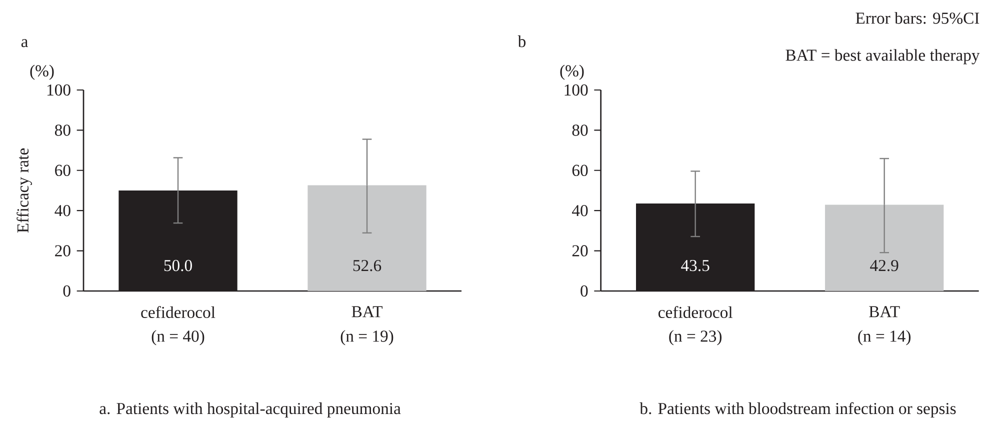 The width and height of the screenshot is (992, 445). Describe the element at coordinates (883, 56) in the screenshot. I see `text: BAT = best available therapy` at that location.